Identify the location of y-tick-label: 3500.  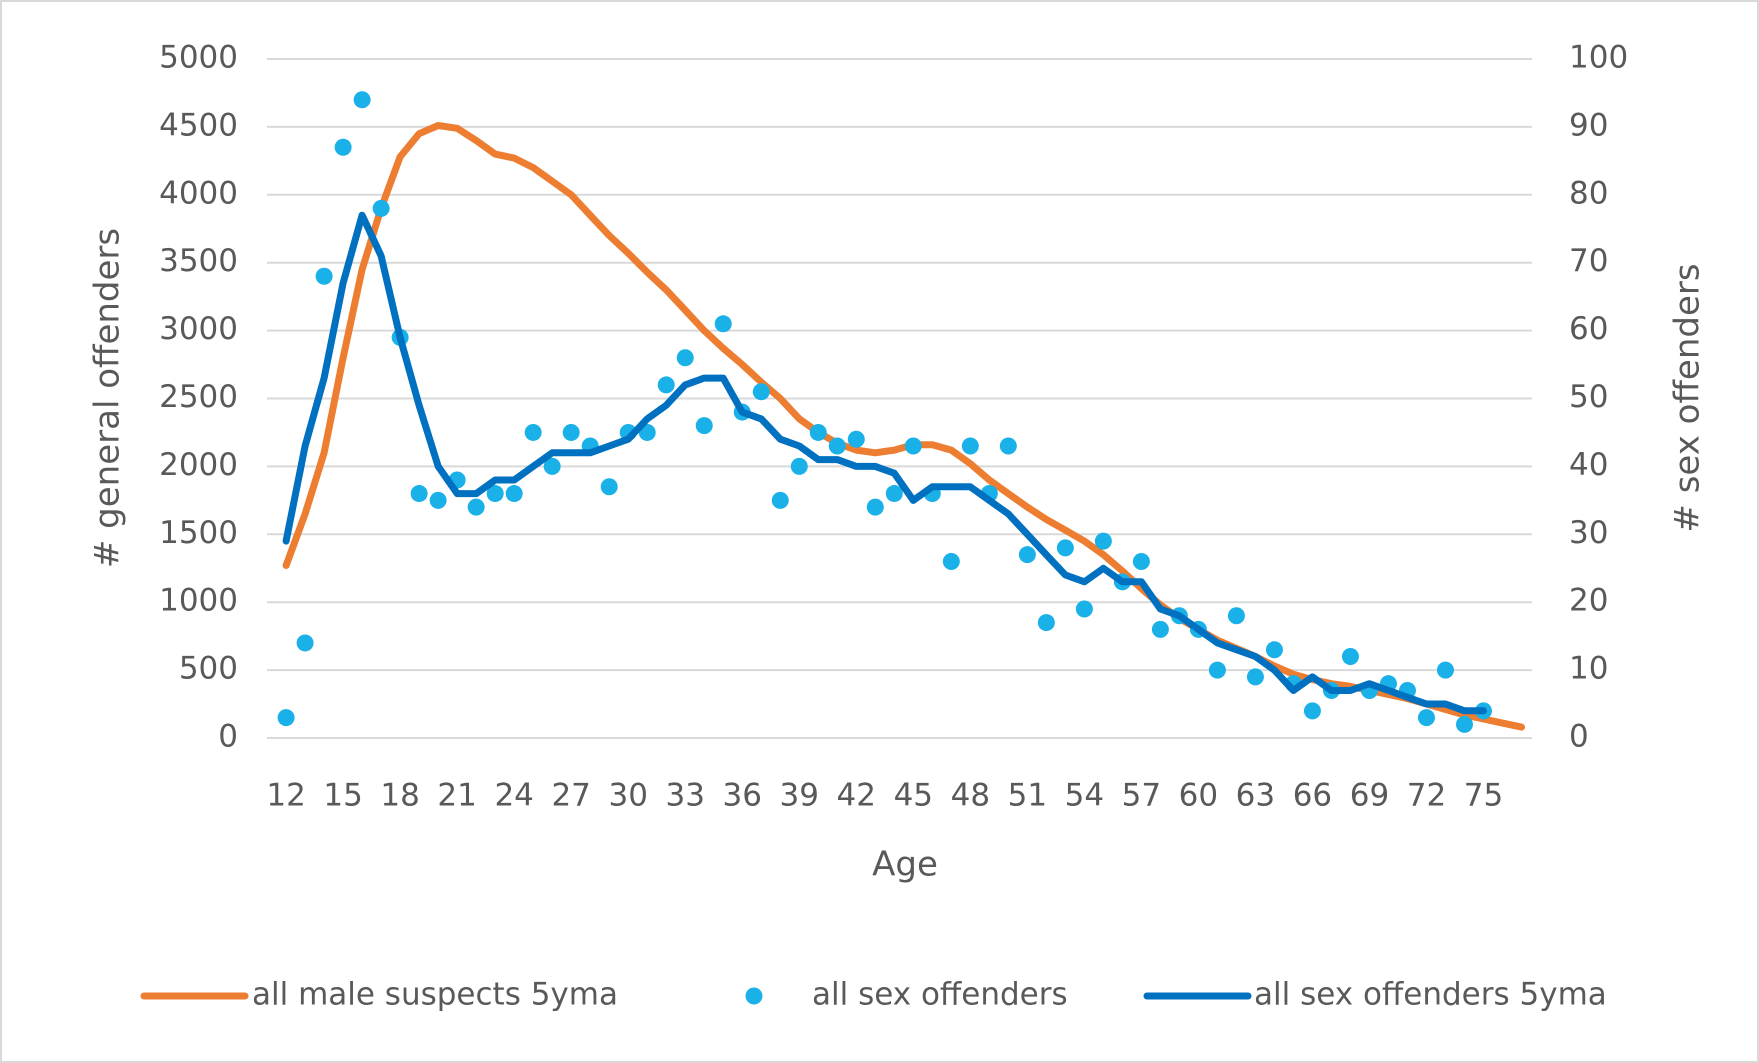
(198, 261).